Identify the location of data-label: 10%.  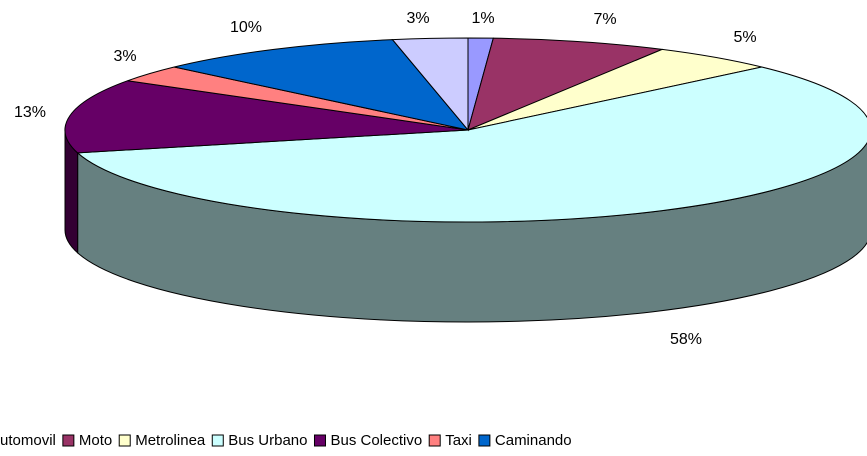
(246, 27).